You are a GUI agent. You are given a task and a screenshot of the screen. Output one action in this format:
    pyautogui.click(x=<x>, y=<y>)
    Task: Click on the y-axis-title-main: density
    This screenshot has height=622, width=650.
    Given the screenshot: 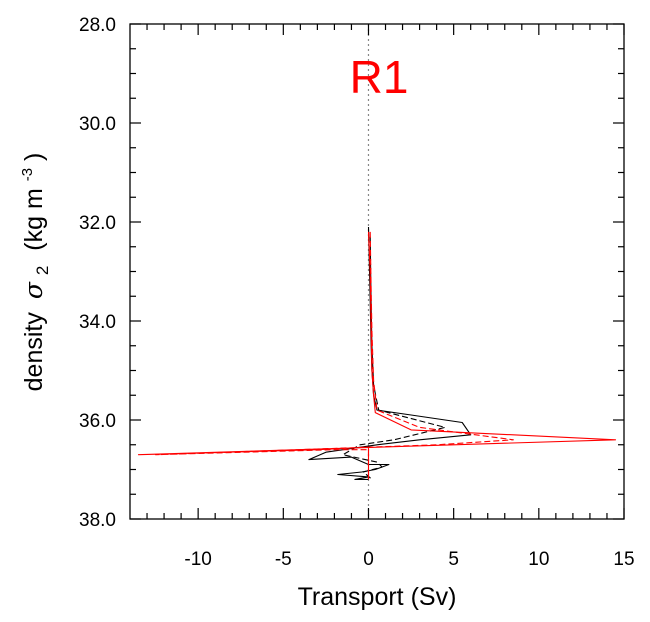 What is the action you would take?
    pyautogui.click(x=34, y=352)
    